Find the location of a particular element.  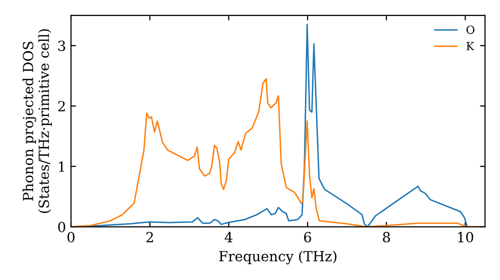

y-tick-label: 3 is located at coordinates (62, 46).